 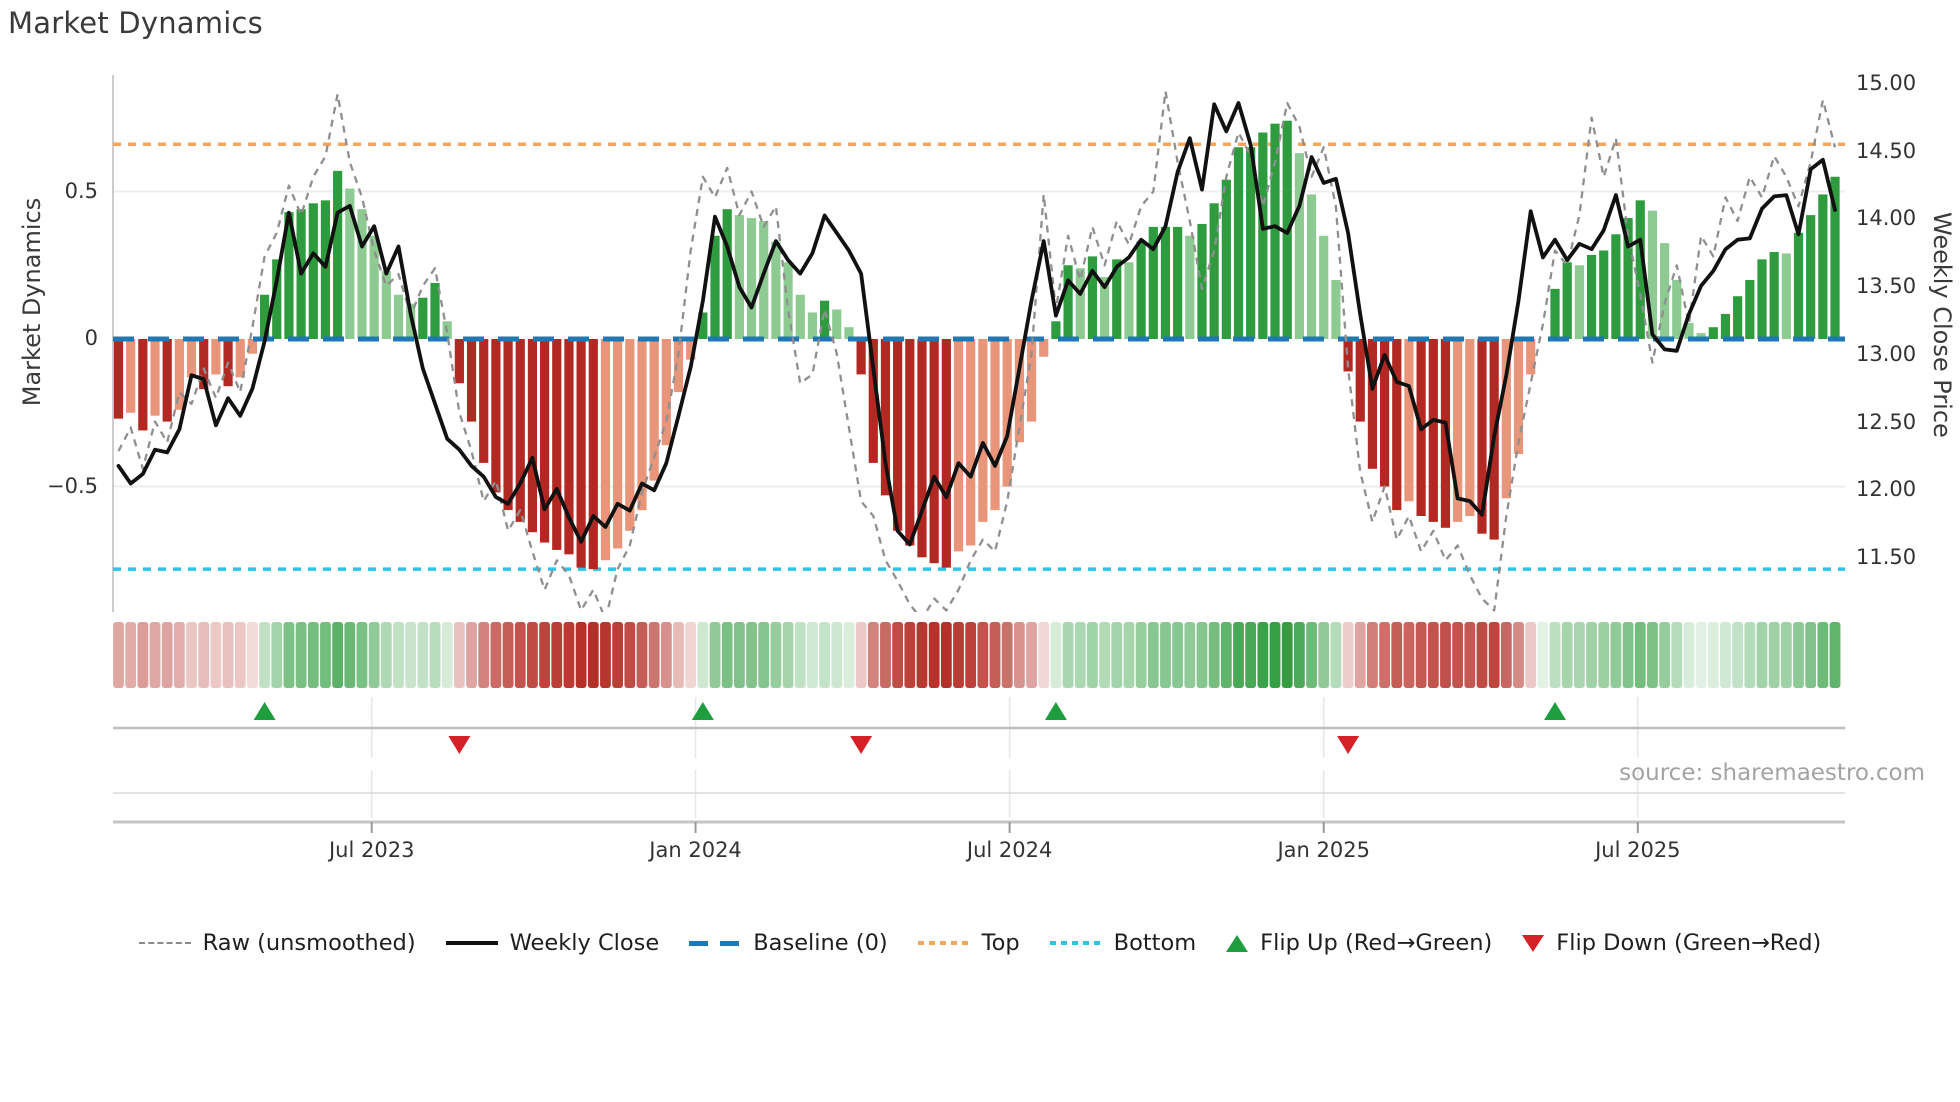 I want to click on right-axis-tick-label: 11.50, so click(x=1886, y=557).